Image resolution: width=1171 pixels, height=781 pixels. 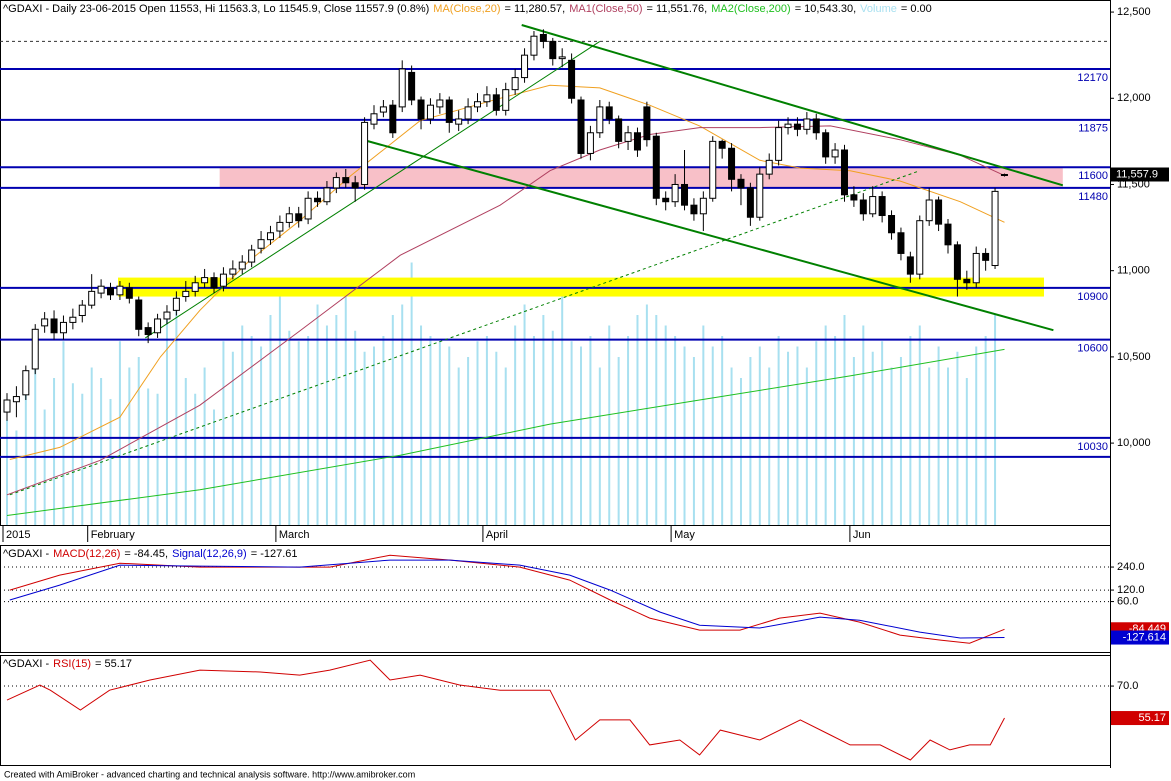 I want to click on y-tick-label: 120.0, so click(x=1131, y=590).